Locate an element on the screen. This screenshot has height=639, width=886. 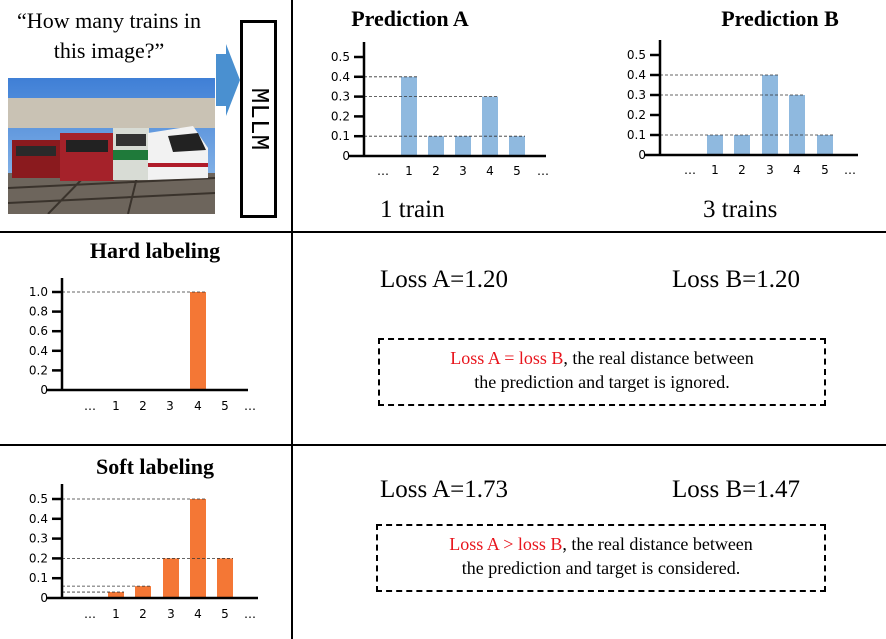
hard-note-line2: the prediction and target is ignored. is located at coordinates (602, 382).